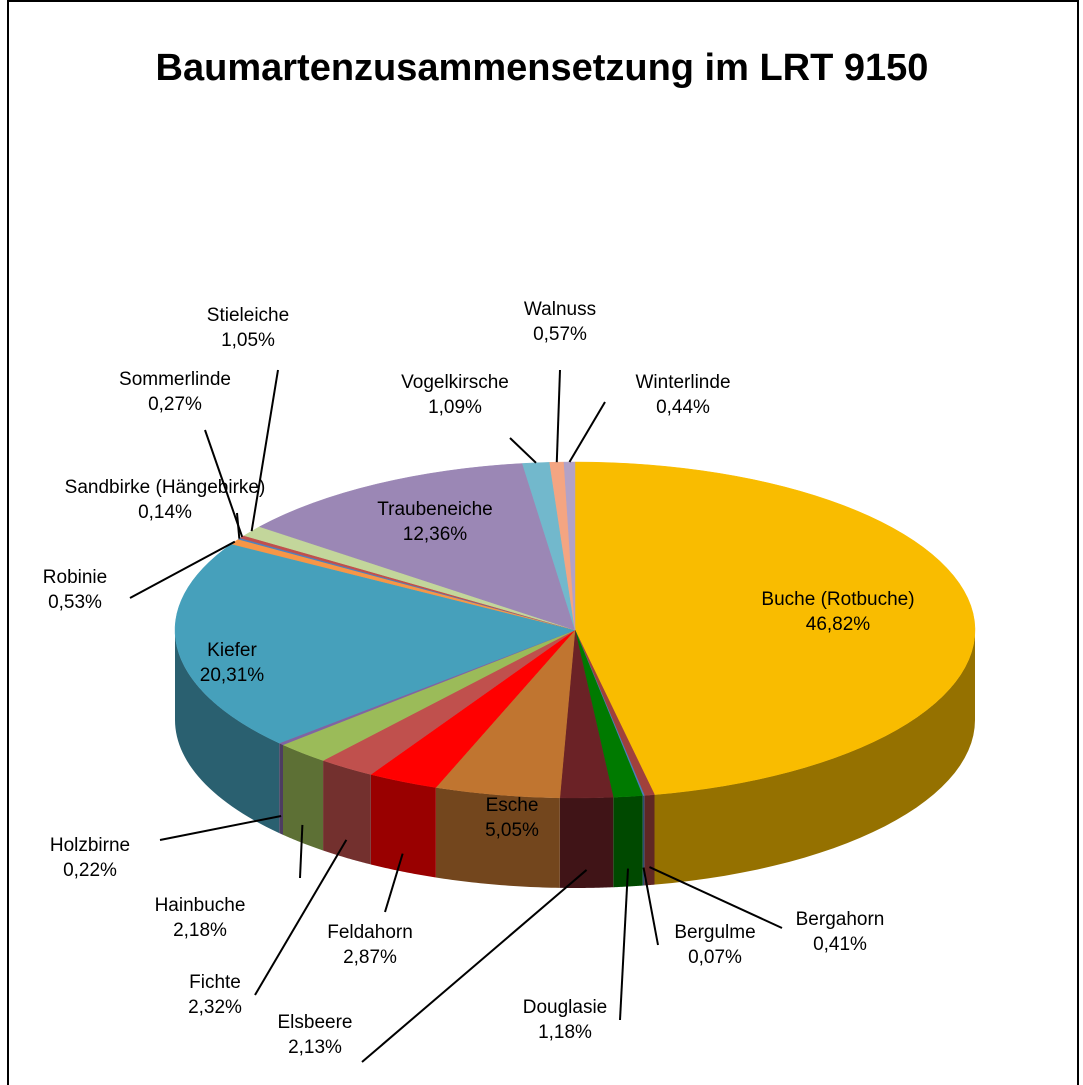 Image resolution: width=1083 pixels, height=1085 pixels. What do you see at coordinates (682, 382) in the screenshot?
I see `slice-label: Winterlinde` at bounding box center [682, 382].